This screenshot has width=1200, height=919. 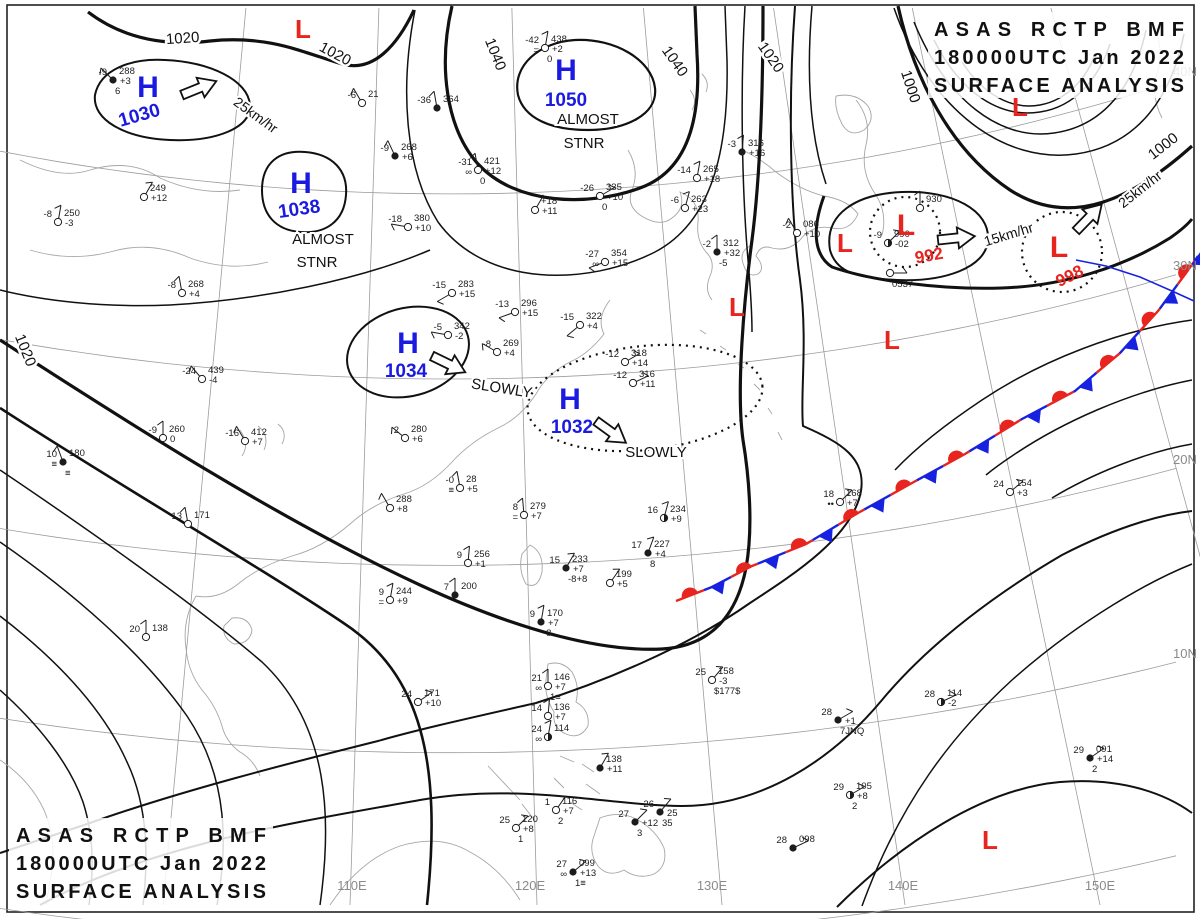 I want to click on station-plot: -9 268+6, so click(x=399, y=151).